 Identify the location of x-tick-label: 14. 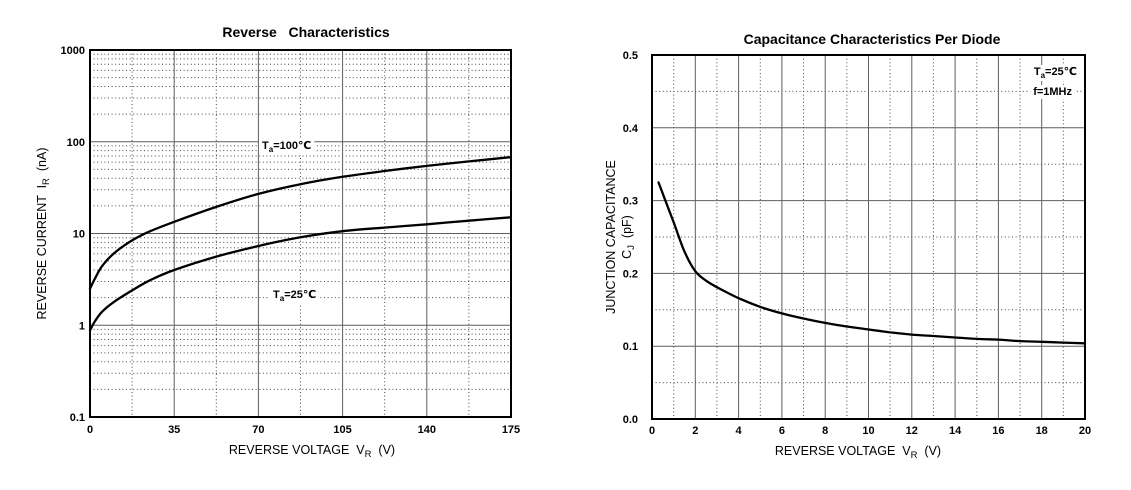
(955, 431).